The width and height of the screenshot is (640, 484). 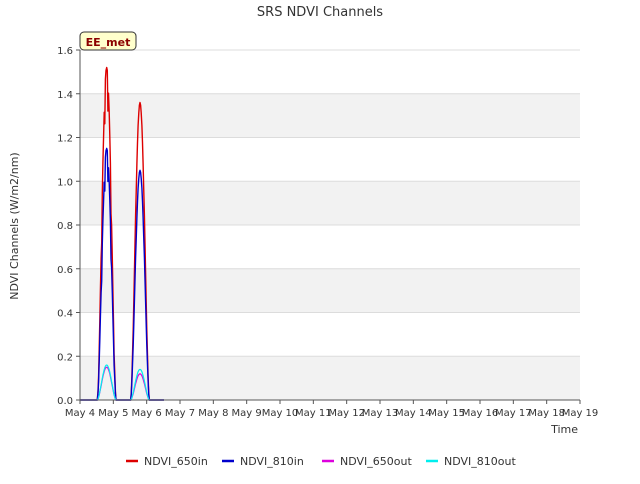 I want to click on x-tick-label: May 11, so click(x=313, y=413).